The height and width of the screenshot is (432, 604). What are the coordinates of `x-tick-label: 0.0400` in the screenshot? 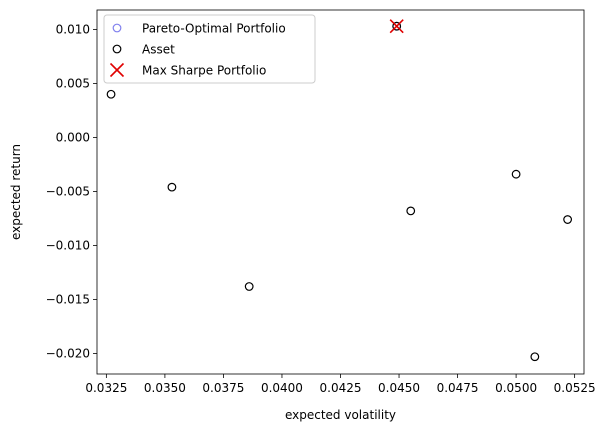 It's located at (282, 388).